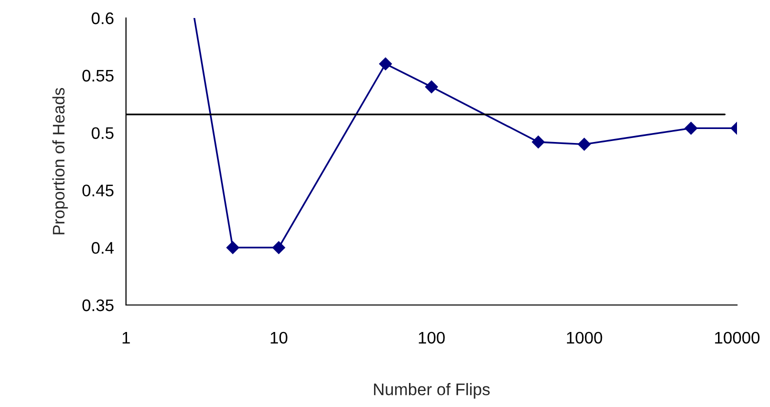  What do you see at coordinates (103, 133) in the screenshot?
I see `y-tick-label: 0.5` at bounding box center [103, 133].